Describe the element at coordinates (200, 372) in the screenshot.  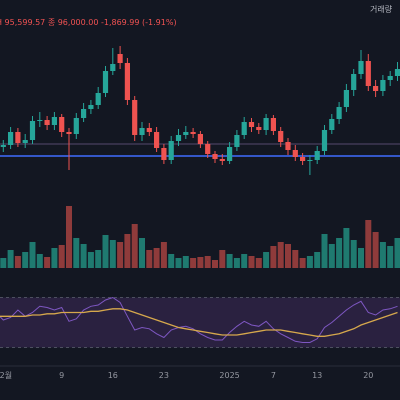
I see `time-axis: 12월 9 16 23 2025 7 13 20` at that location.